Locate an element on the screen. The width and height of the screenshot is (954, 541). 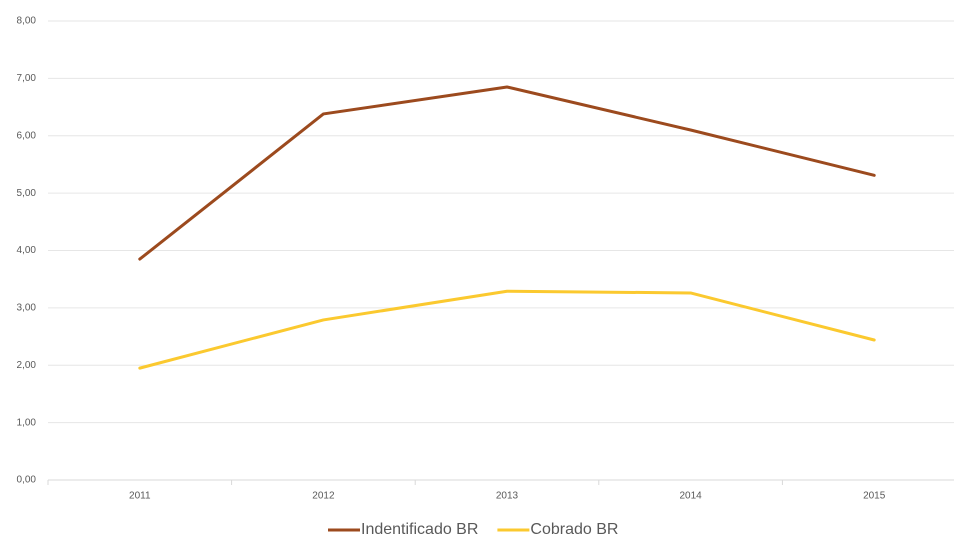
y-tick-label: 5,00 is located at coordinates (27, 193).